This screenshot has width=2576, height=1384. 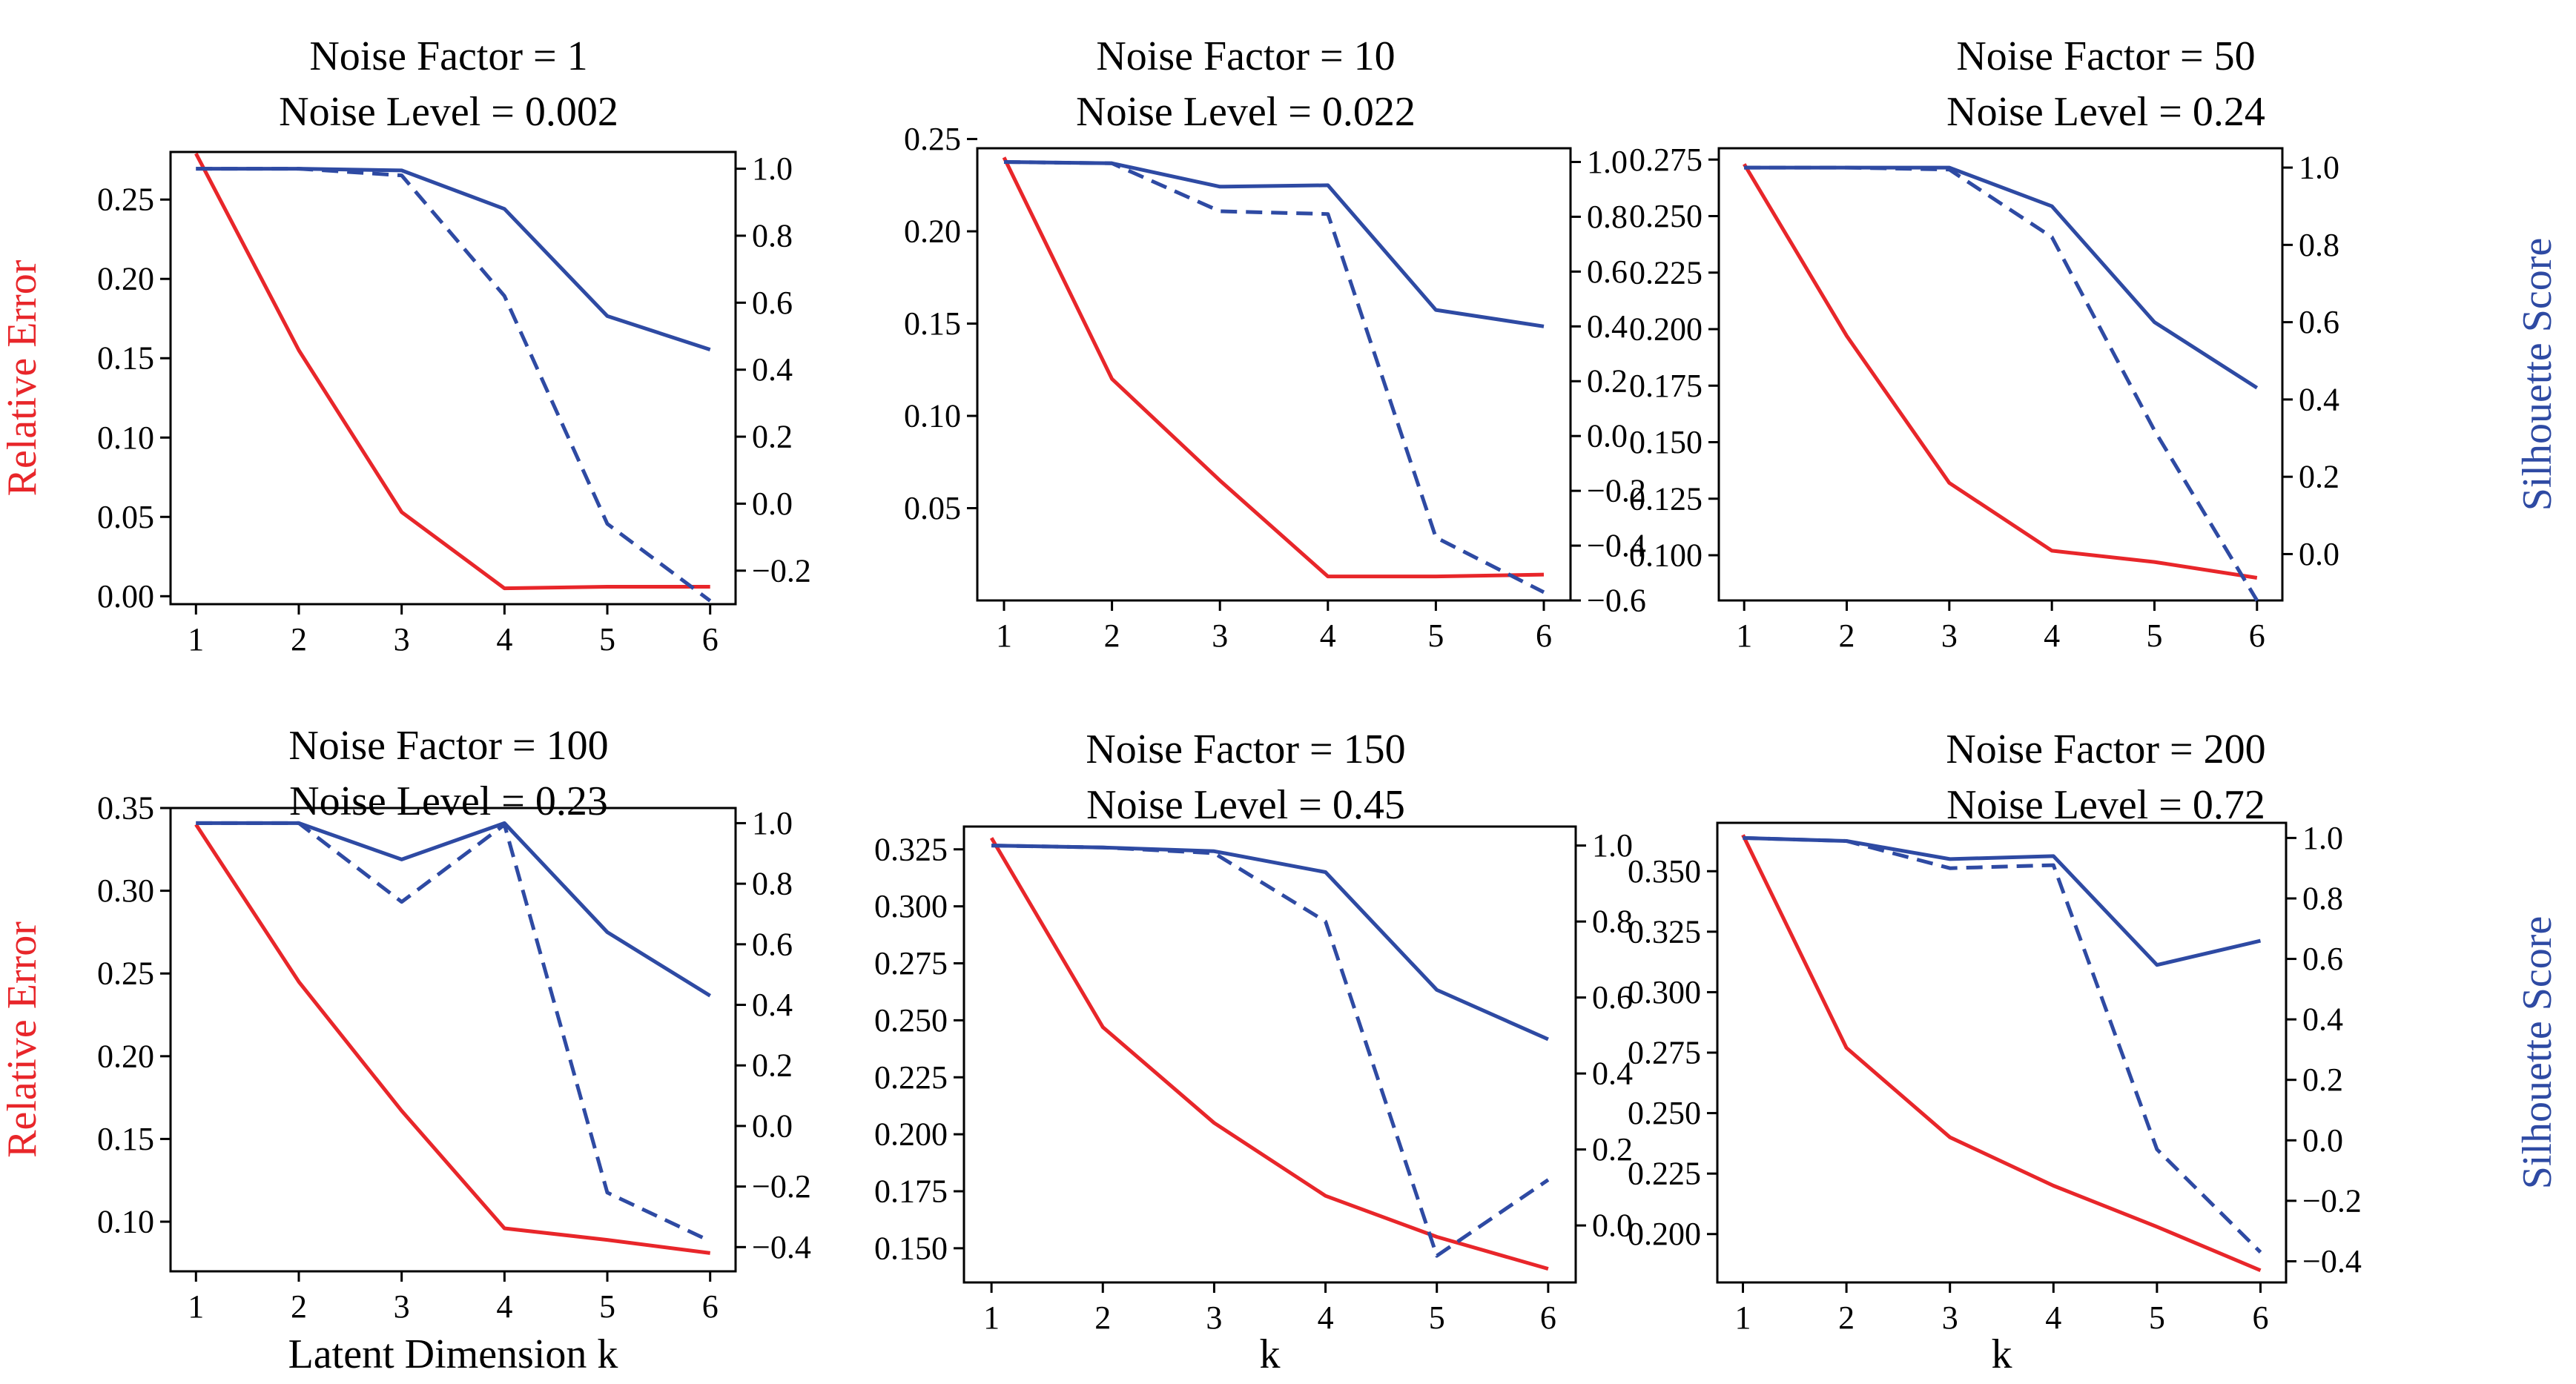 I want to click on x-axis-label: k, so click(x=1270, y=1354).